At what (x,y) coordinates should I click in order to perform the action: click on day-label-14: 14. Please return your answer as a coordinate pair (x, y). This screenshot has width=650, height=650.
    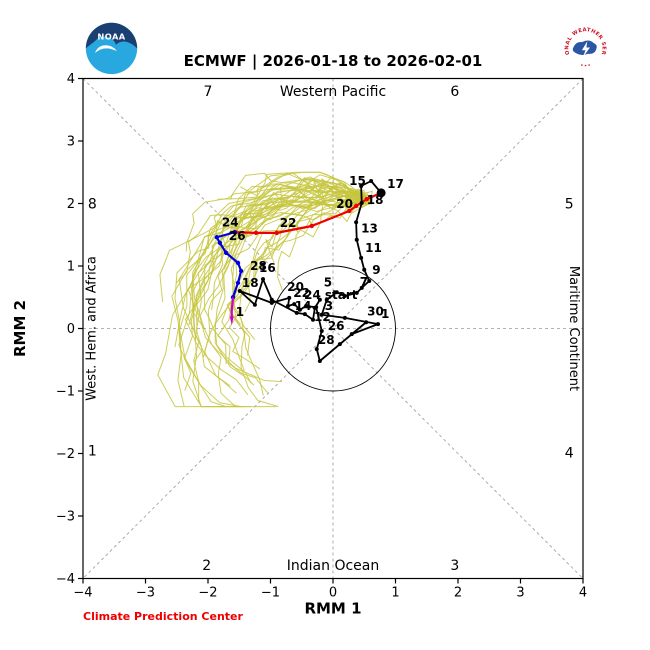
    Looking at the image, I should click on (303, 306).